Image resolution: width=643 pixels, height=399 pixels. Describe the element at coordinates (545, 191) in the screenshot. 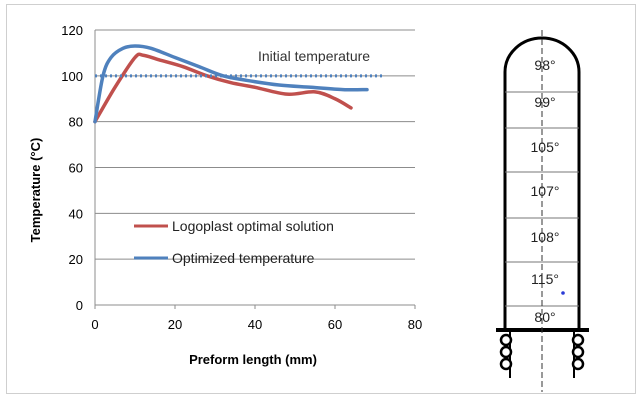

I see `preform-zone-temperature: 107°` at that location.